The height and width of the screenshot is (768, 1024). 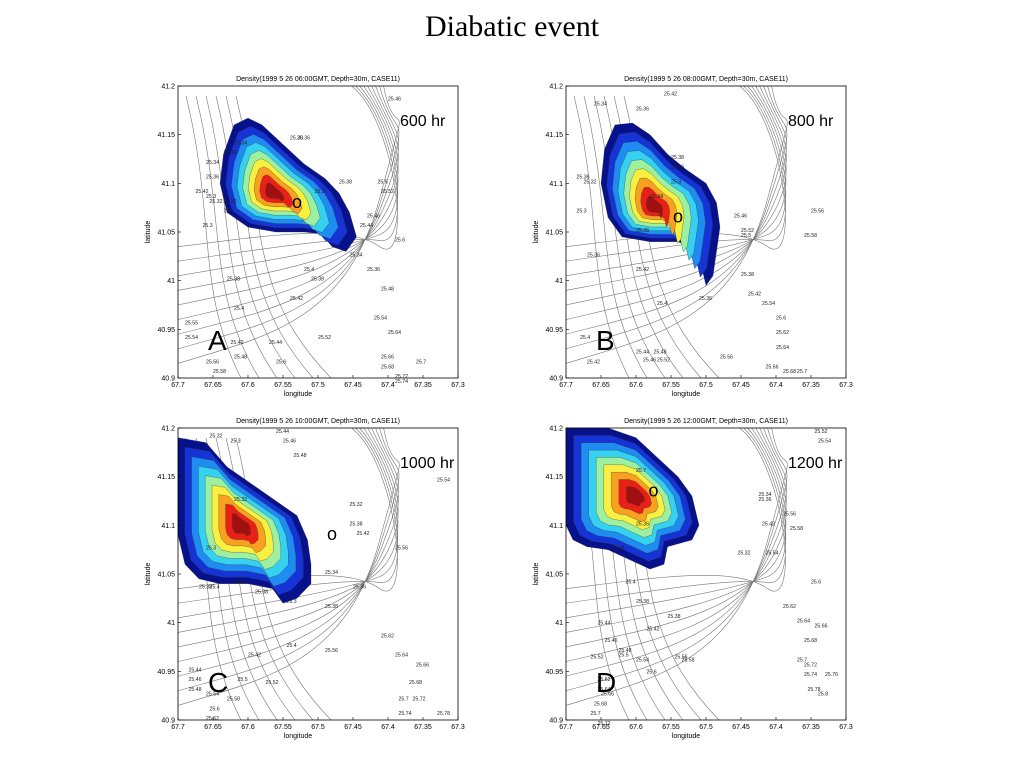 I want to click on chart-1-contour-label-22: 25.36, so click(x=705, y=299).